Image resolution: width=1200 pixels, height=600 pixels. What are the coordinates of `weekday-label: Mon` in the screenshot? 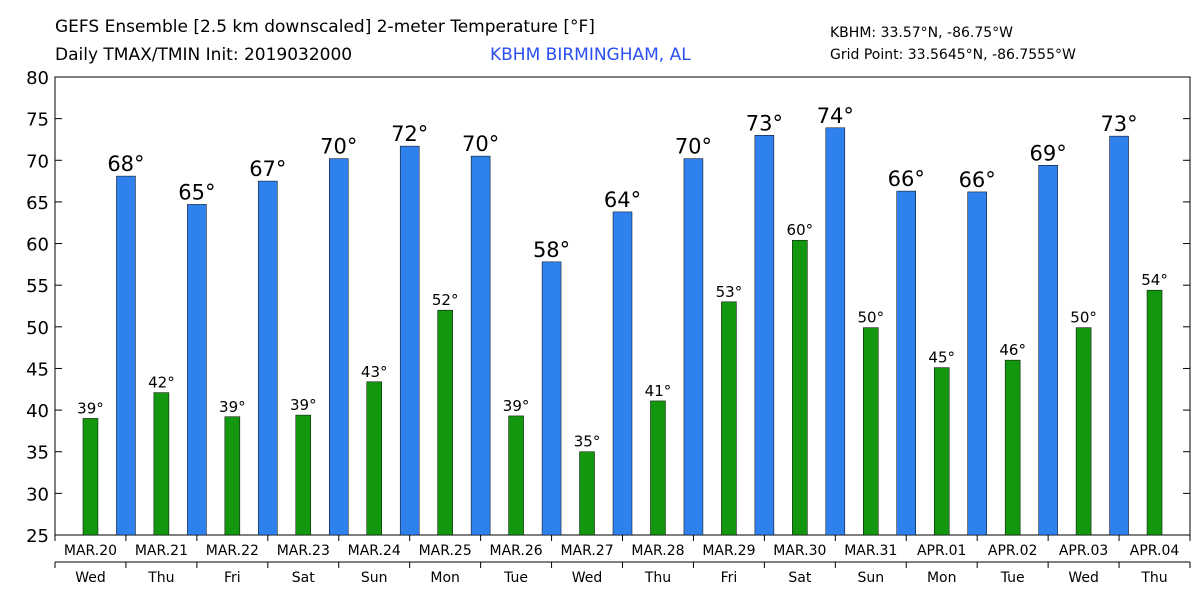 It's located at (445, 578).